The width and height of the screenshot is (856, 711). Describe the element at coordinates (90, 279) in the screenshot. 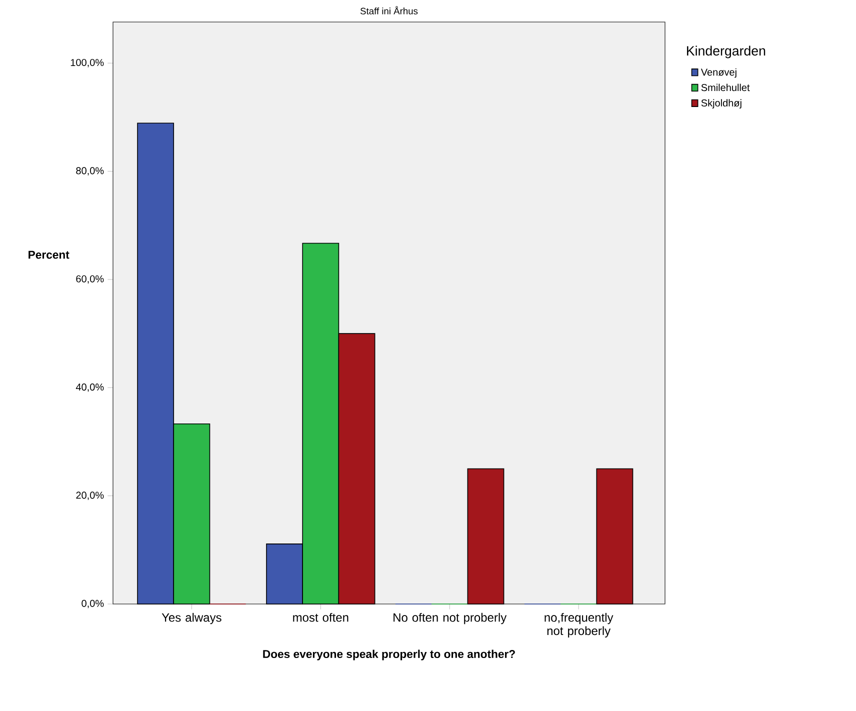

I see `y-tick-label: 60,0%` at that location.